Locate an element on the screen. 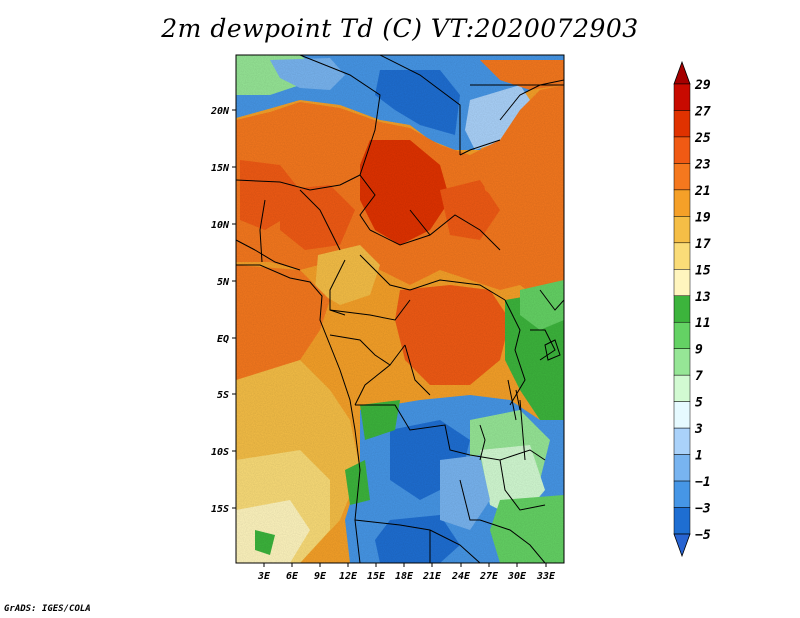  lon-label: 6E is located at coordinates (292, 576).